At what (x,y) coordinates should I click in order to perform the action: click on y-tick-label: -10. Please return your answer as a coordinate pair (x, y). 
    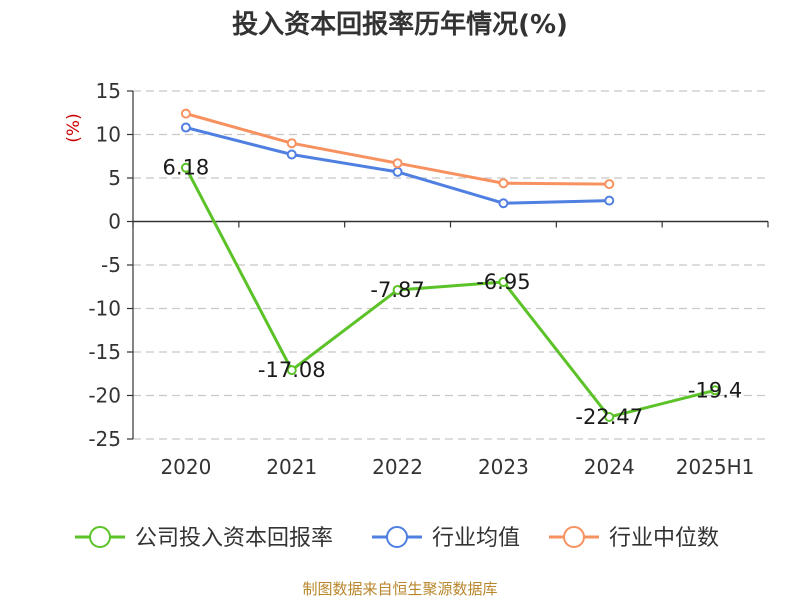
    Looking at the image, I should click on (104, 309).